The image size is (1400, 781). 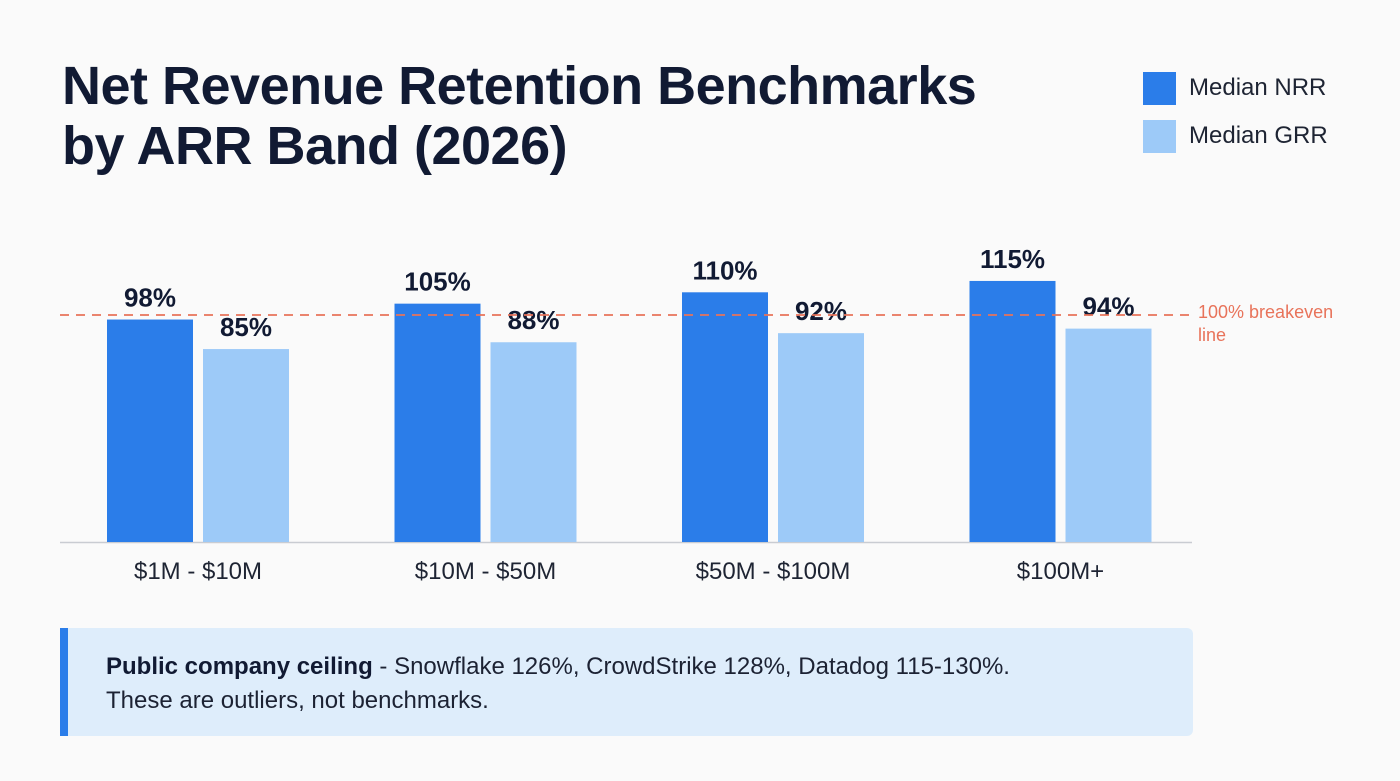 What do you see at coordinates (1265, 312) in the screenshot?
I see `breakeven-label-line-1: 100% breakeven` at bounding box center [1265, 312].